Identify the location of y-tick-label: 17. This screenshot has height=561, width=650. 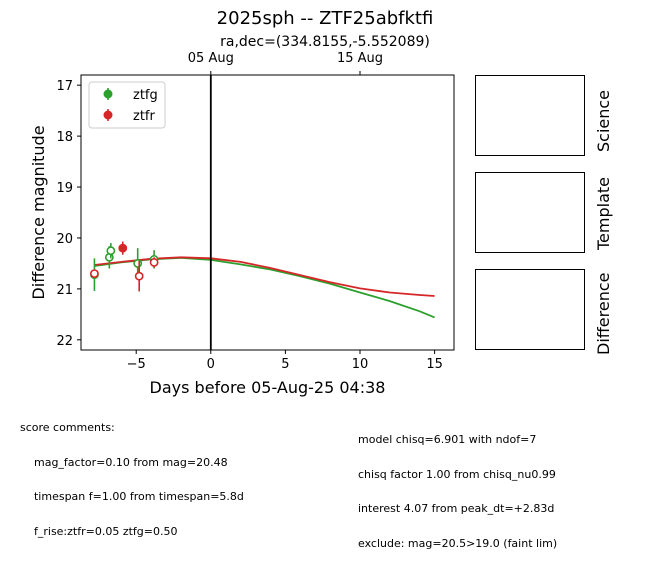
(64, 86).